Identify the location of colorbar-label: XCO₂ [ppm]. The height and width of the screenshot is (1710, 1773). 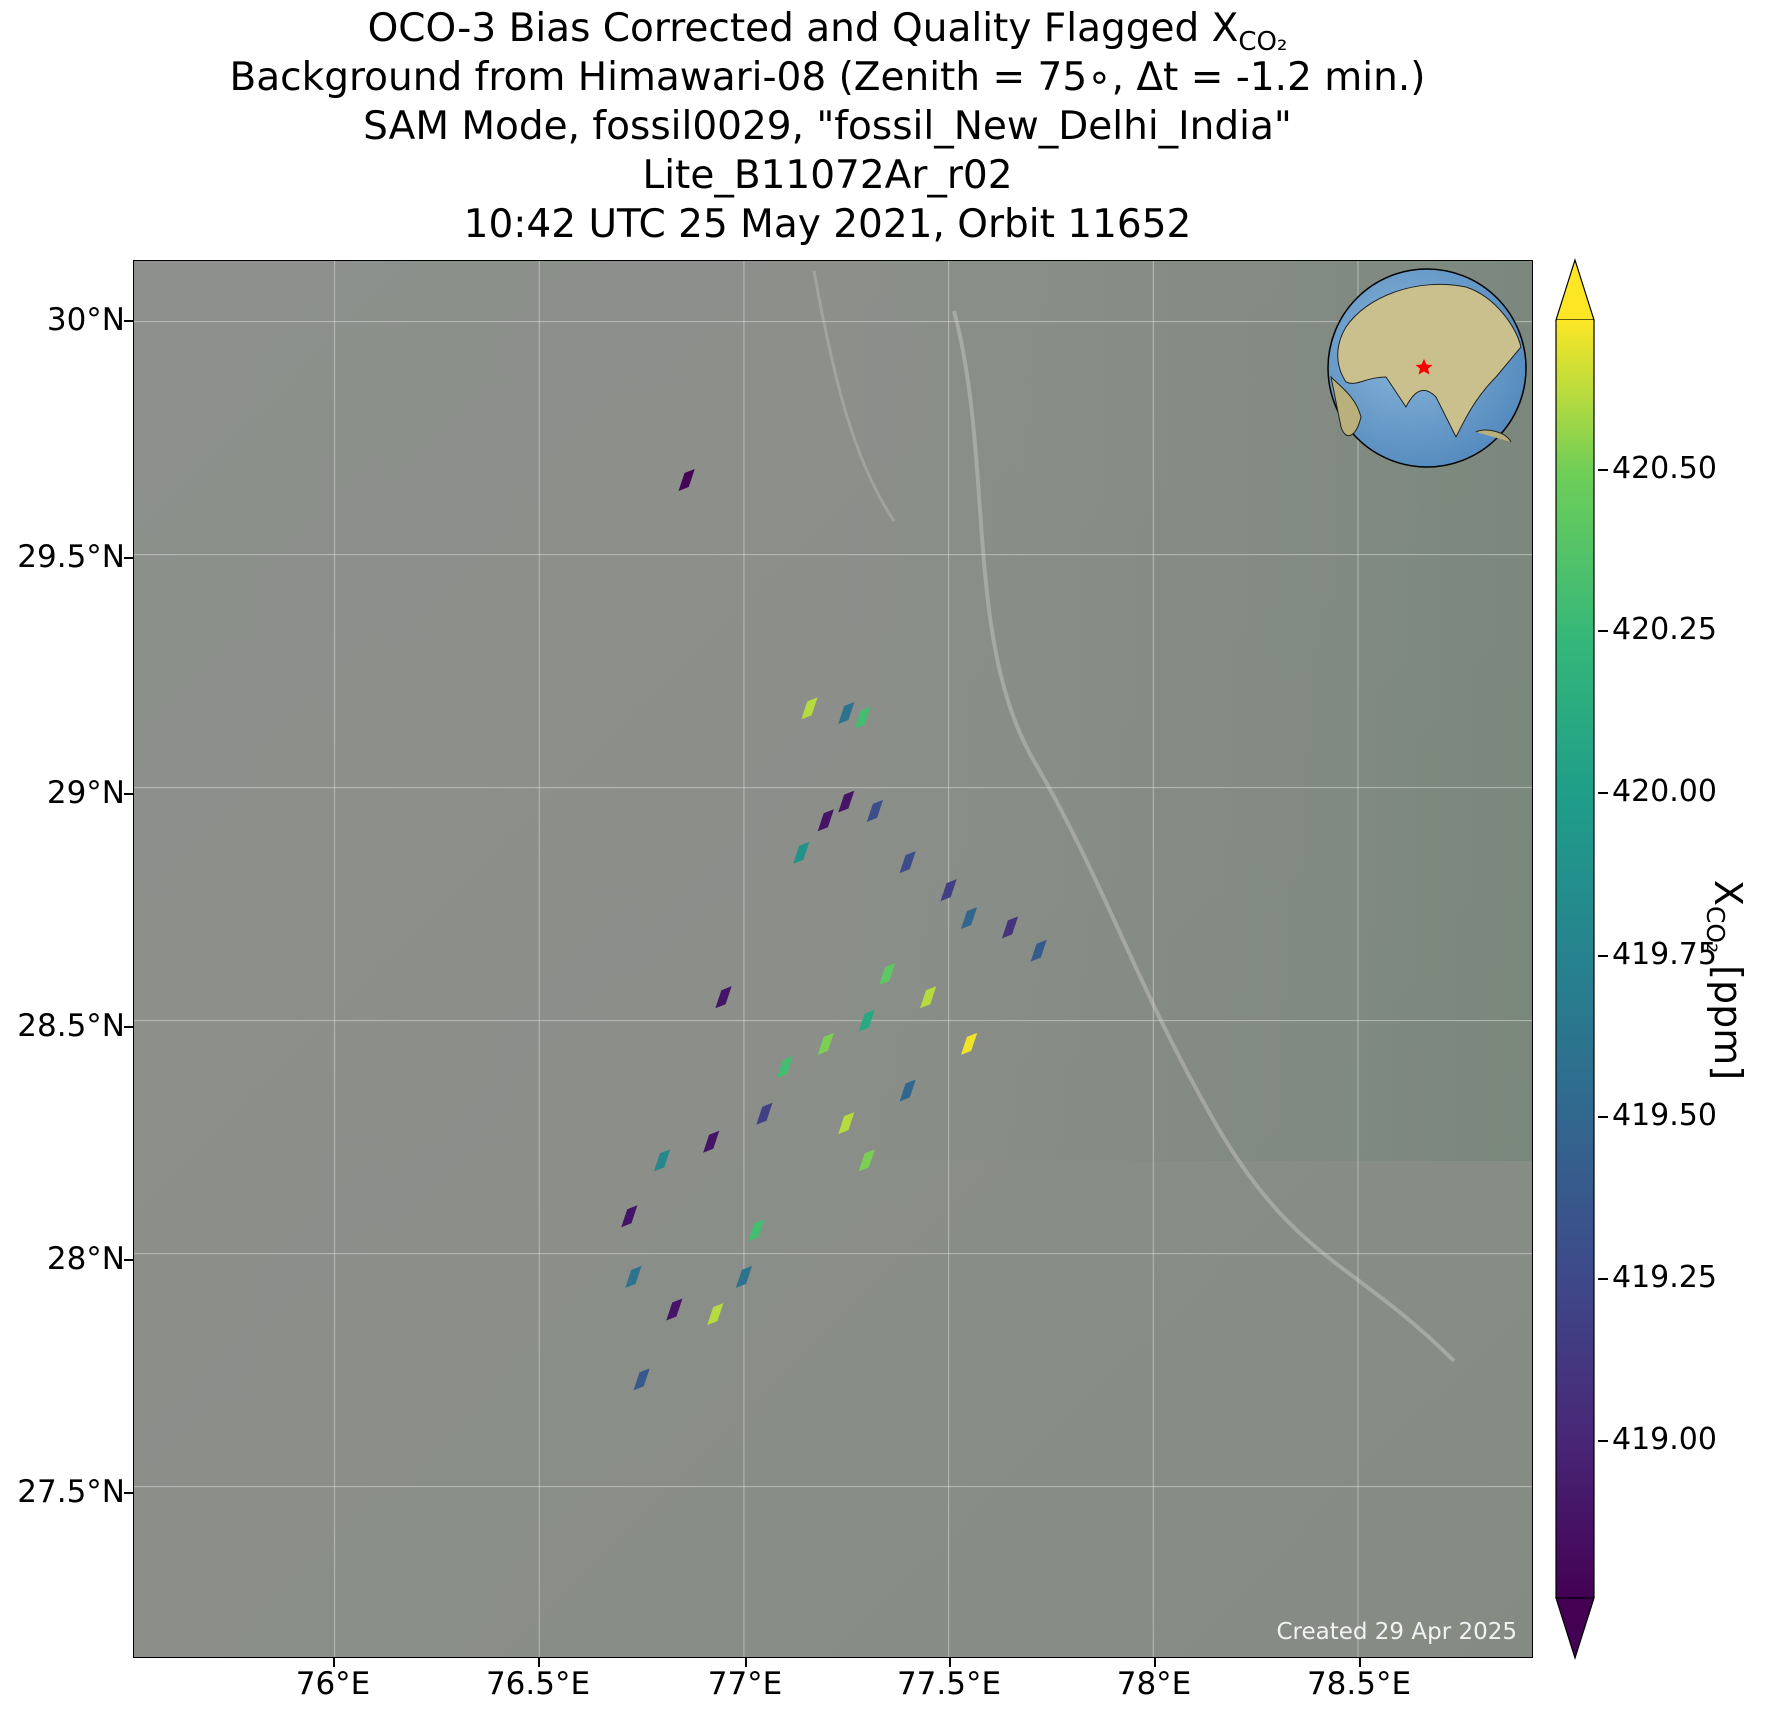
(1725, 980).